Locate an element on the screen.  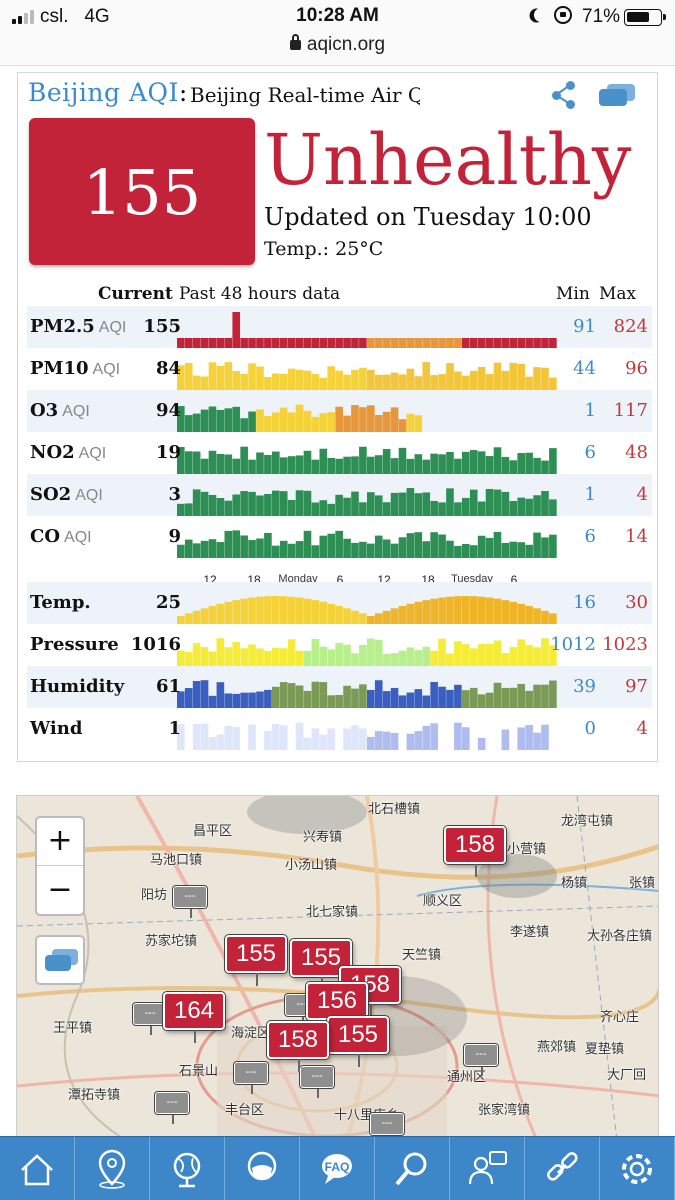
map-place-label: 潭拓寺镇 is located at coordinates (94, 1095).